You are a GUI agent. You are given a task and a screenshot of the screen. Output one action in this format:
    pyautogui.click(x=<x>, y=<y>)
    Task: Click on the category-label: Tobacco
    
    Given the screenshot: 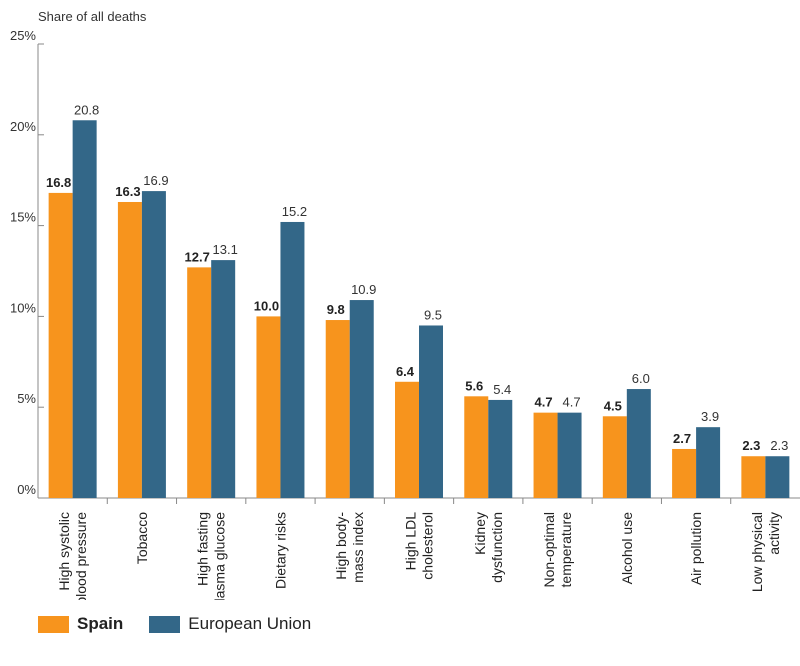 What is the action you would take?
    pyautogui.click(x=142, y=538)
    